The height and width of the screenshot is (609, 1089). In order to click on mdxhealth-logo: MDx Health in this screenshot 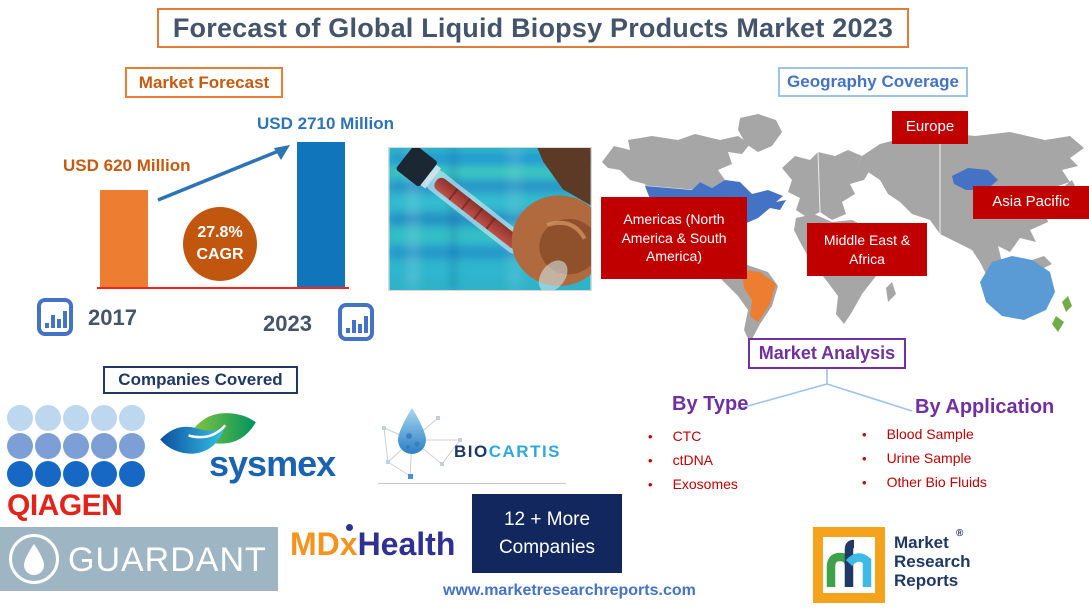, I will do `click(373, 543)`.